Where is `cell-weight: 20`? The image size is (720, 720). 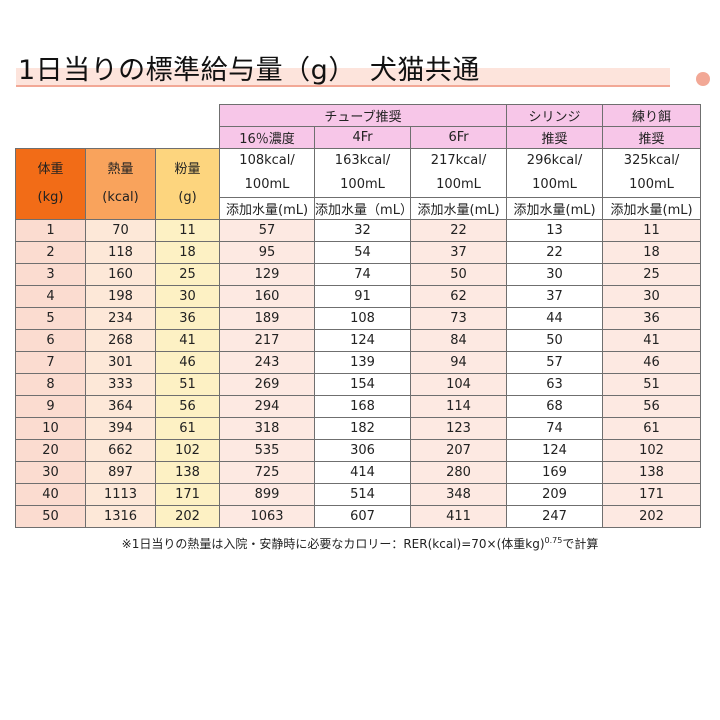 cell-weight: 20 is located at coordinates (50, 450).